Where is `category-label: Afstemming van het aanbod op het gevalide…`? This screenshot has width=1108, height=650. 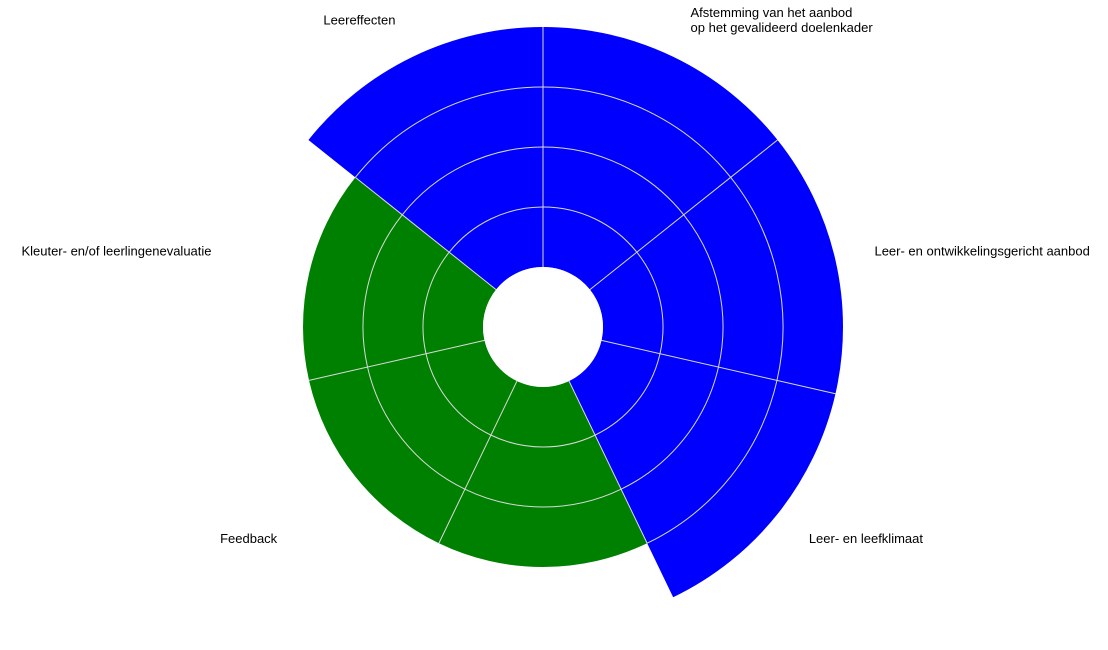
category-label: Afstemming van het aanbod op het gevalide… is located at coordinates (782, 20).